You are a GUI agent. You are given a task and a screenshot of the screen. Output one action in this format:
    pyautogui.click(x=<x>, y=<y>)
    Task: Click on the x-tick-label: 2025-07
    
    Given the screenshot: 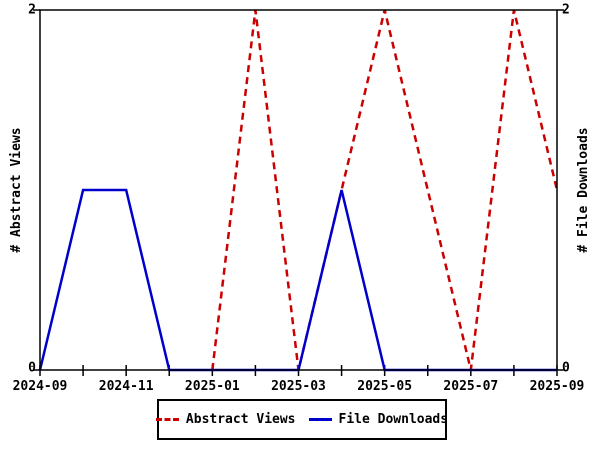 What is the action you would take?
    pyautogui.click(x=471, y=386)
    